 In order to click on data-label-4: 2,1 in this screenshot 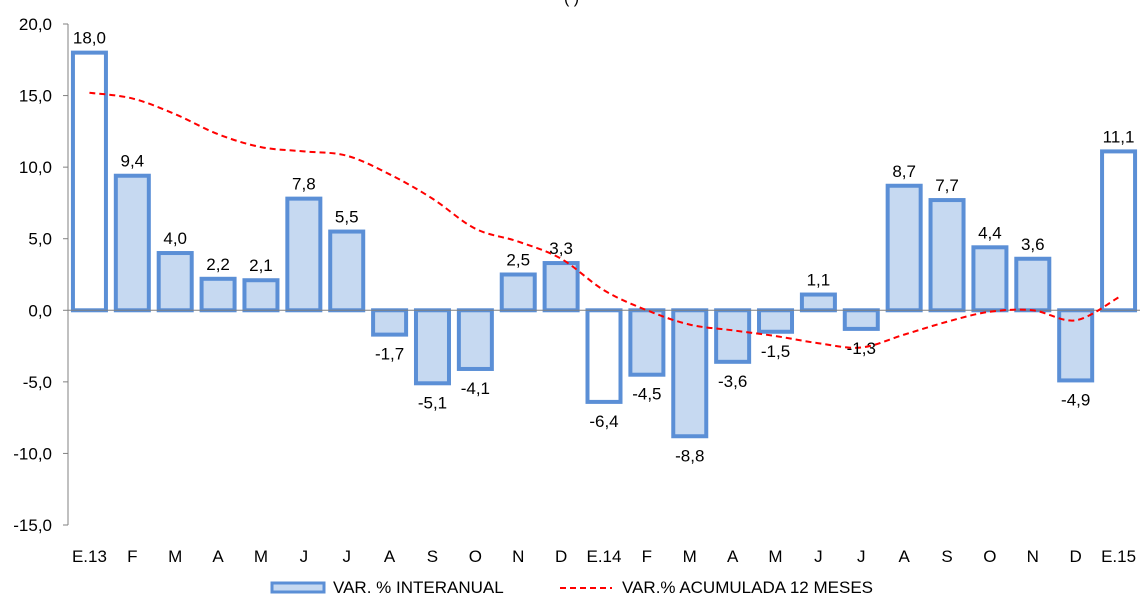, I will do `click(261, 265)`.